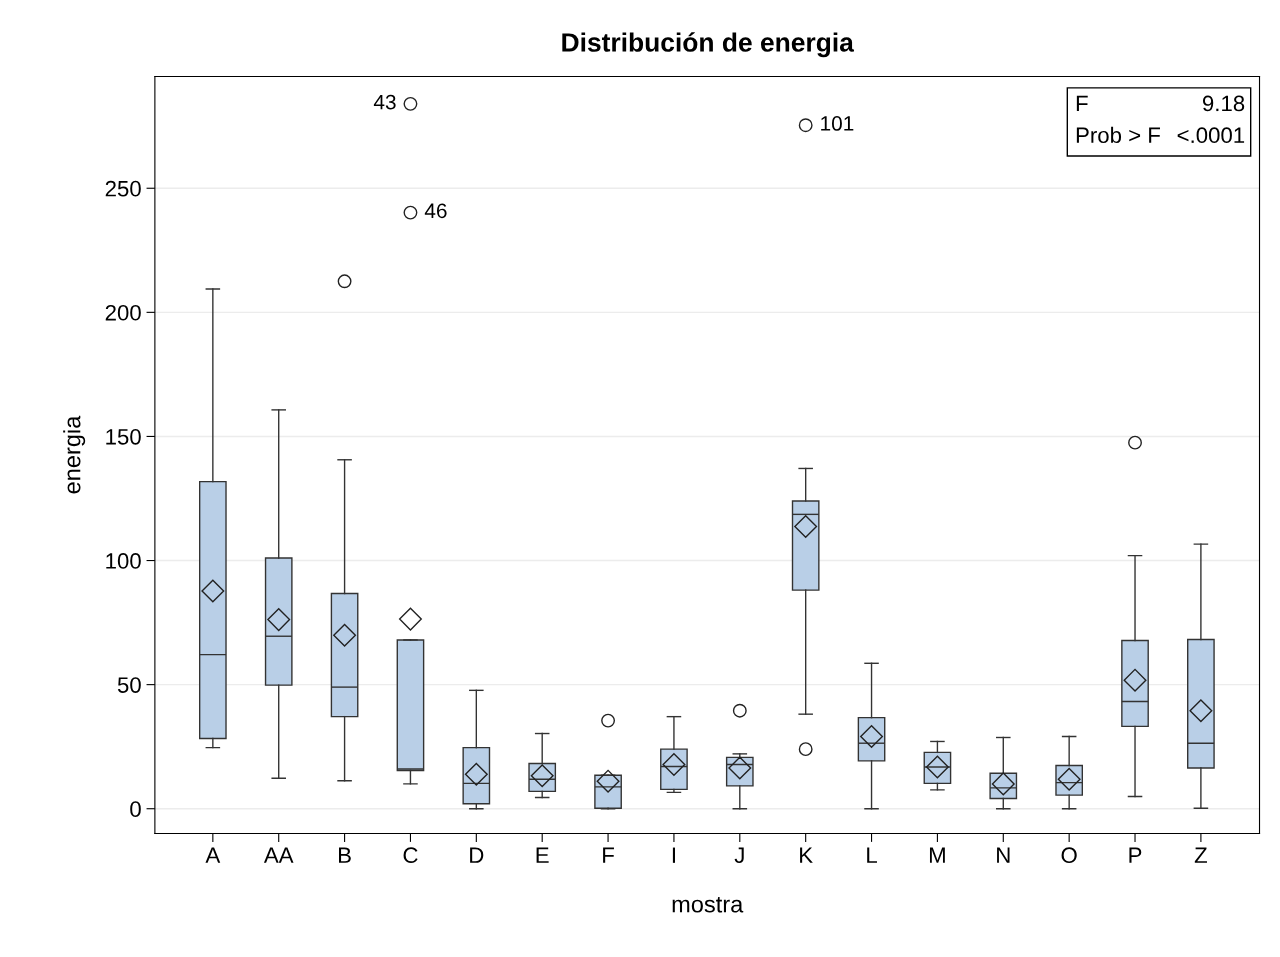  I want to click on y-tick-label: 250, so click(123, 188).